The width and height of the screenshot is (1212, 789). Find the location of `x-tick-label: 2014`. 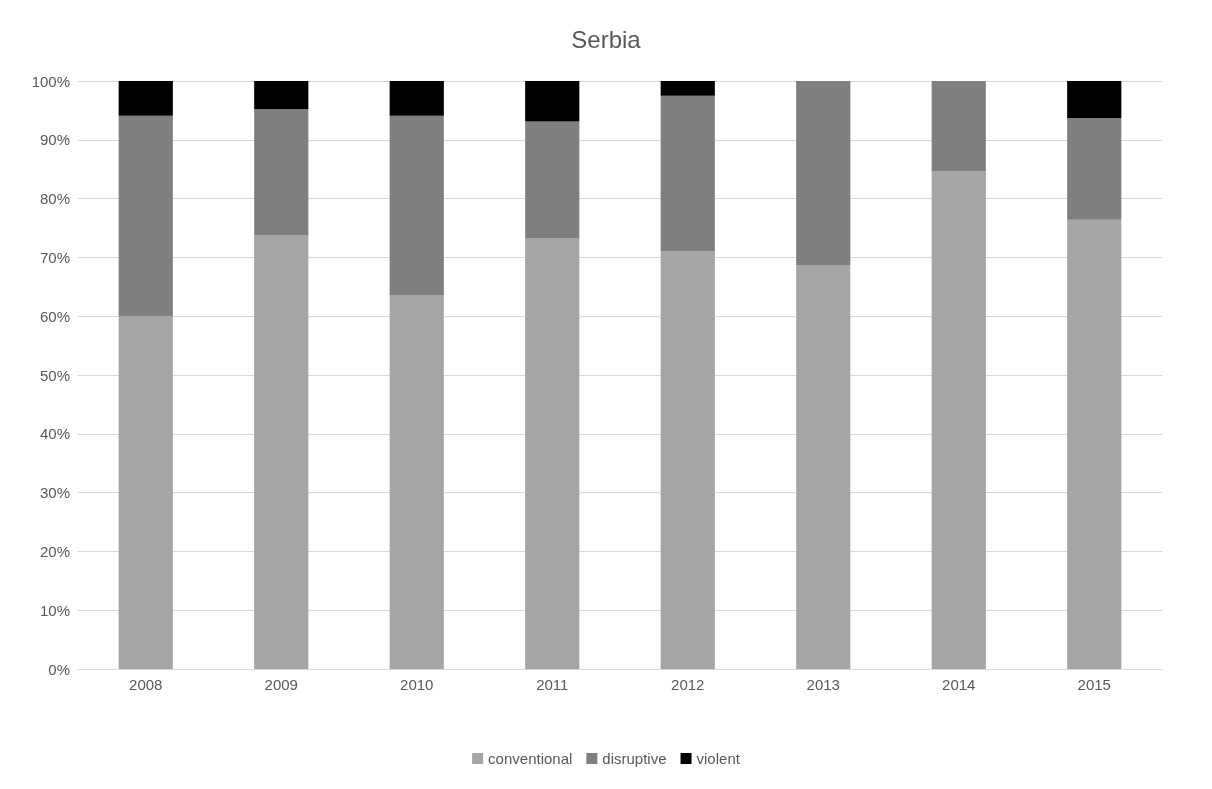

x-tick-label: 2014 is located at coordinates (959, 684).